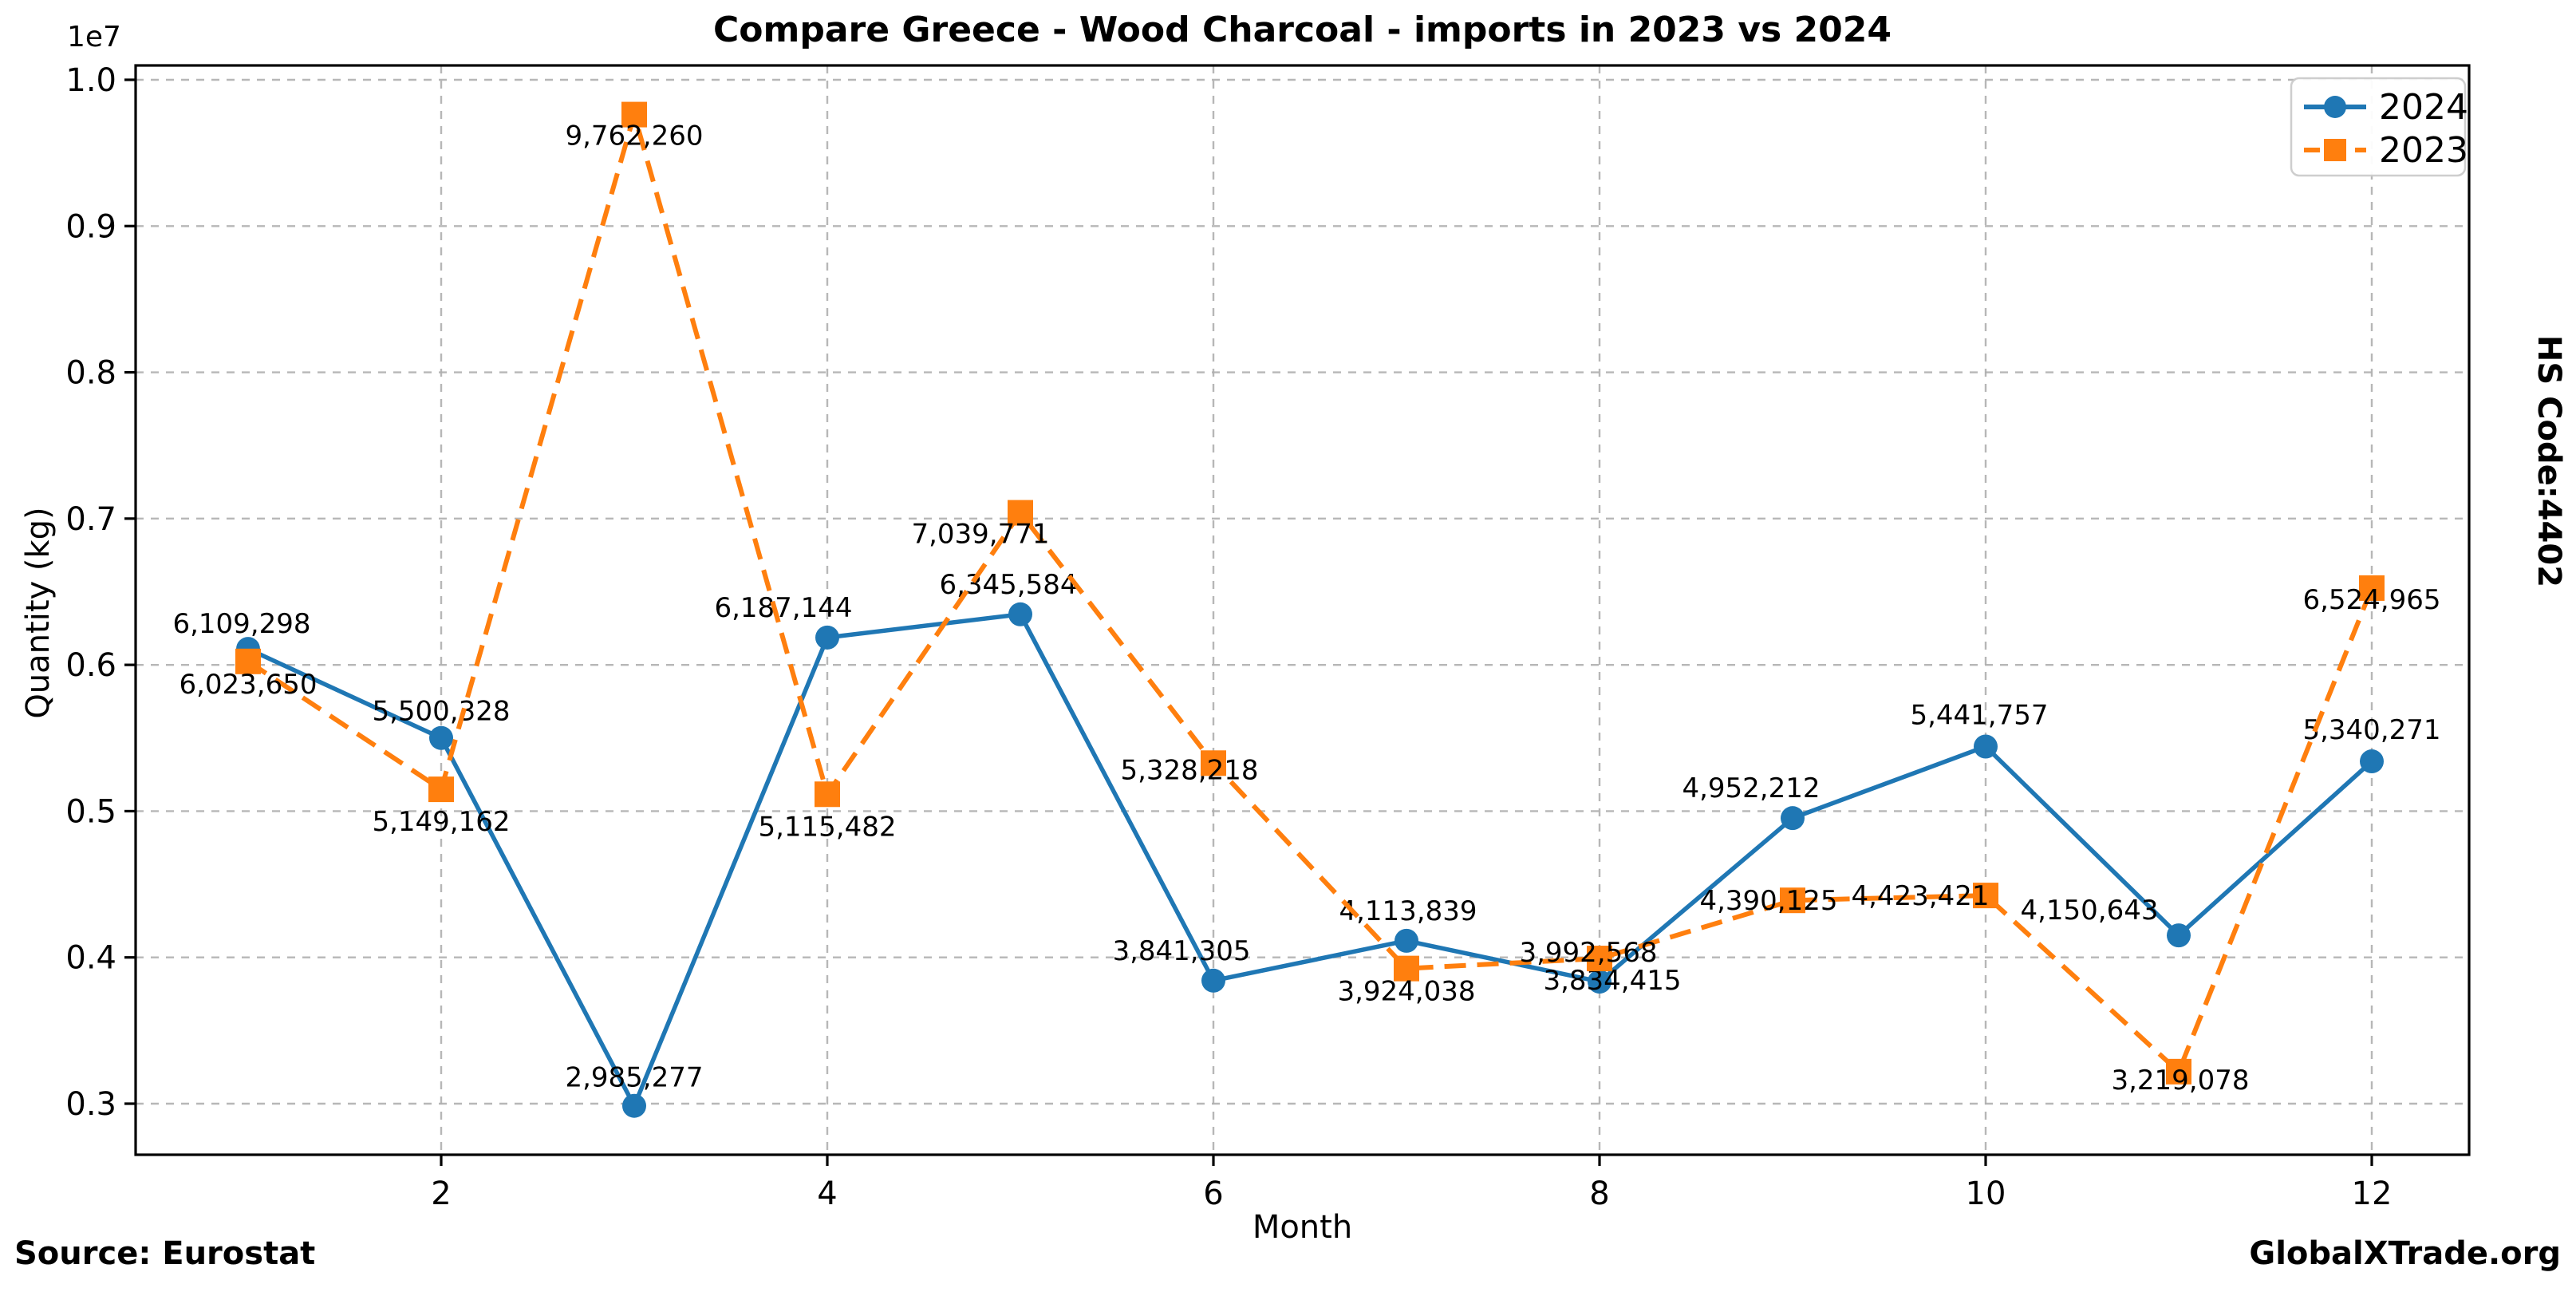  Describe the element at coordinates (1600, 982) in the screenshot. I see `marker-2024-m8` at that location.